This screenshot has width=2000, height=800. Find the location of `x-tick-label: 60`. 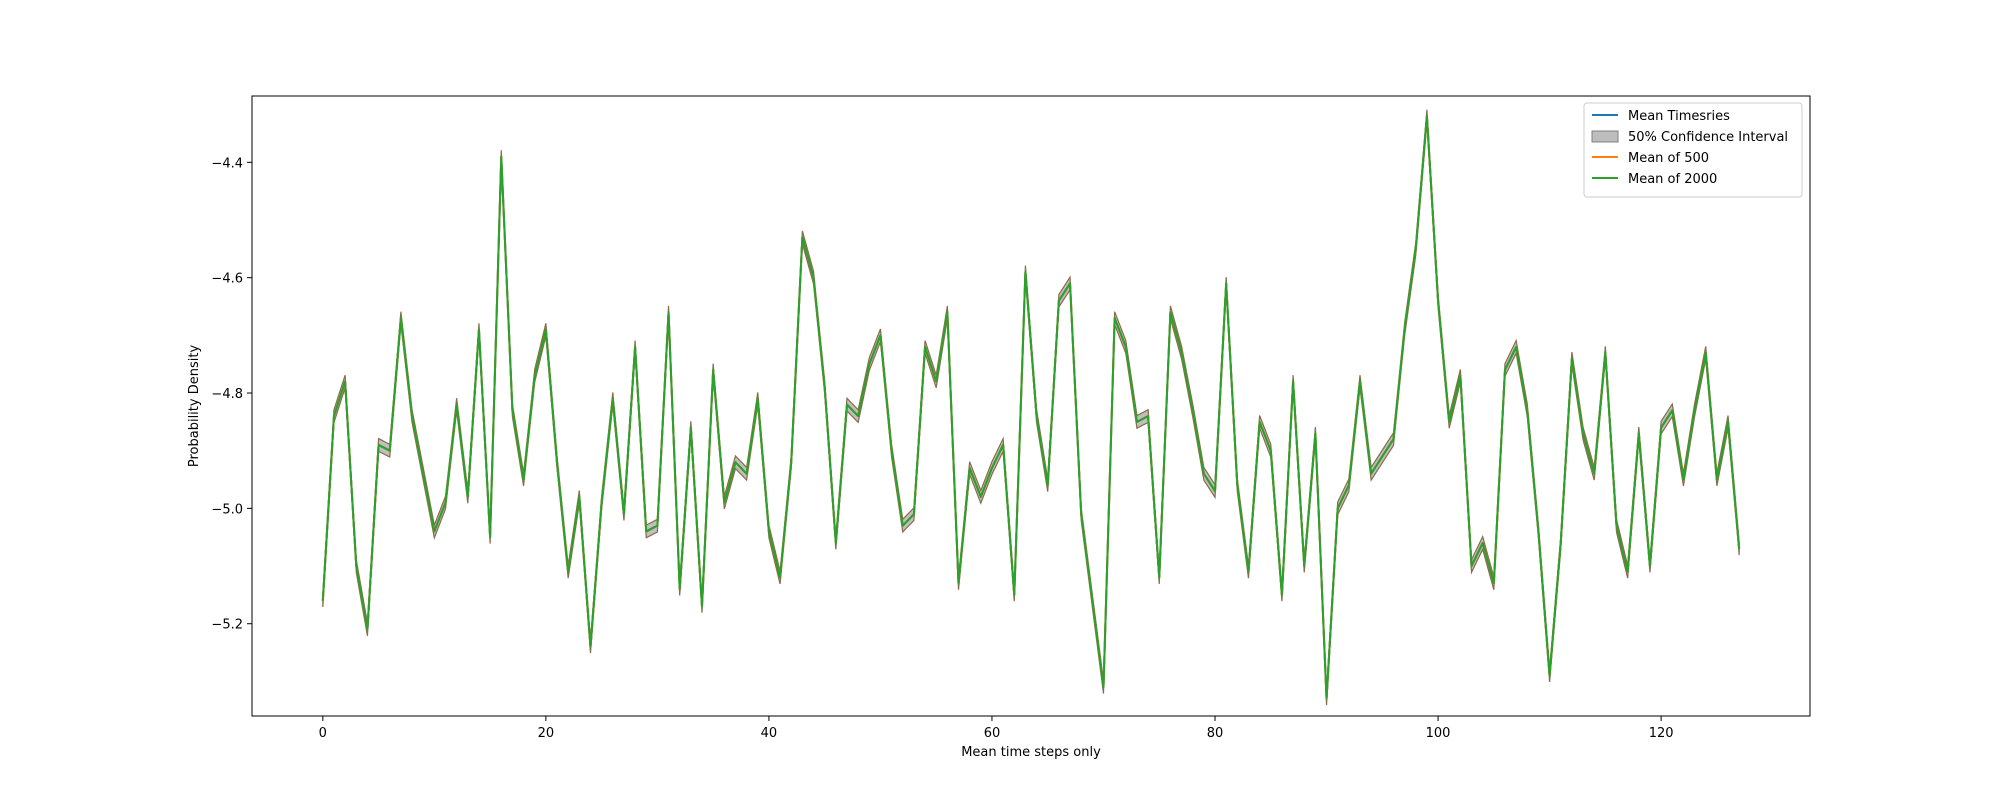

x-tick-label: 60 is located at coordinates (992, 733).